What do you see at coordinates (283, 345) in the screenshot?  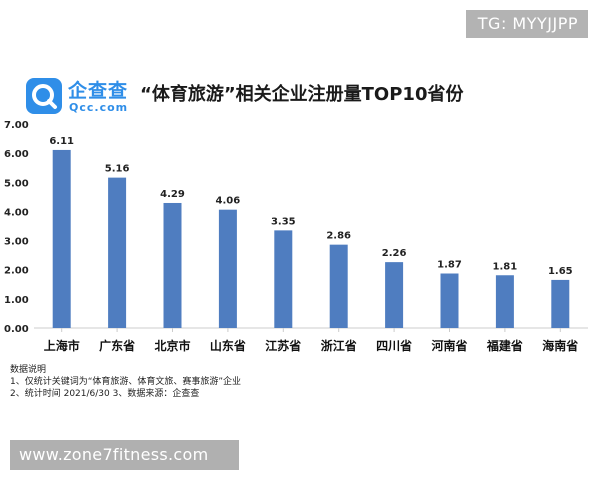 I see `x-tick-label: 江苏省` at bounding box center [283, 345].